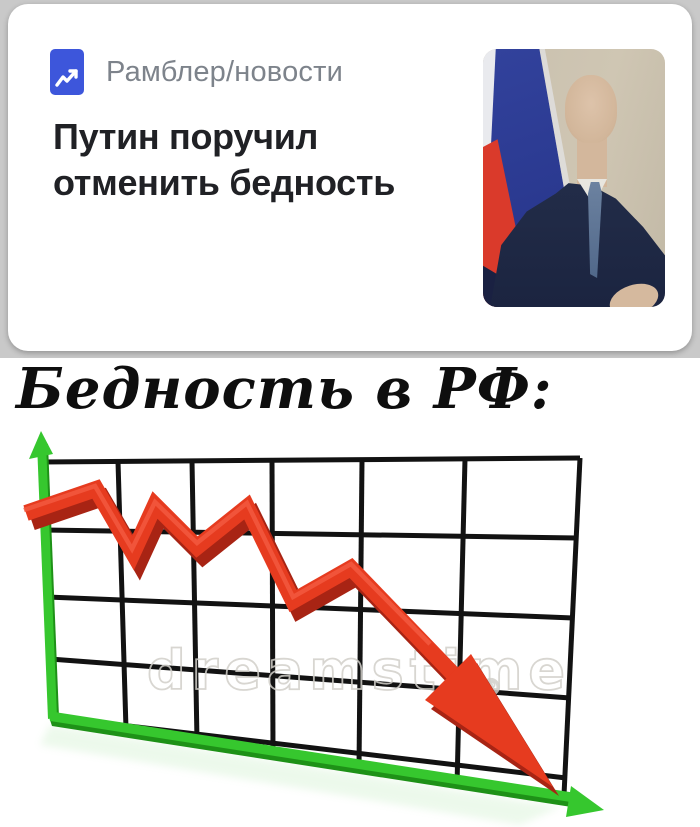  I want to click on news-source-label: Рамблер/новости, so click(224, 71).